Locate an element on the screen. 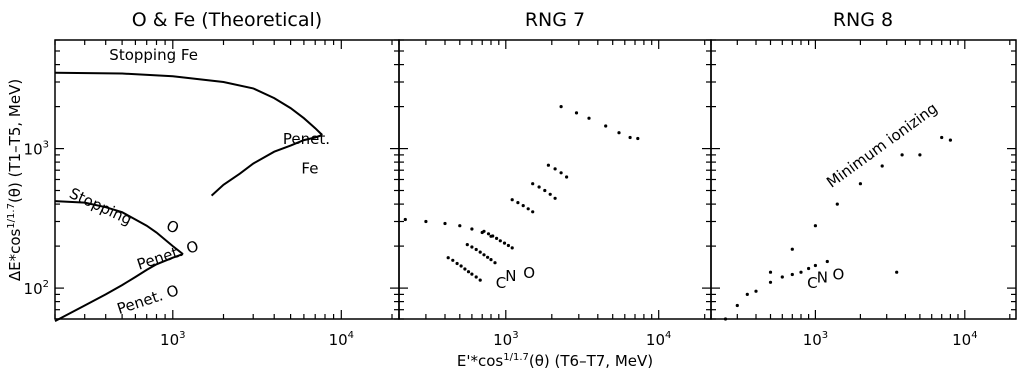  curve-penet-fe is located at coordinates (266, 165).